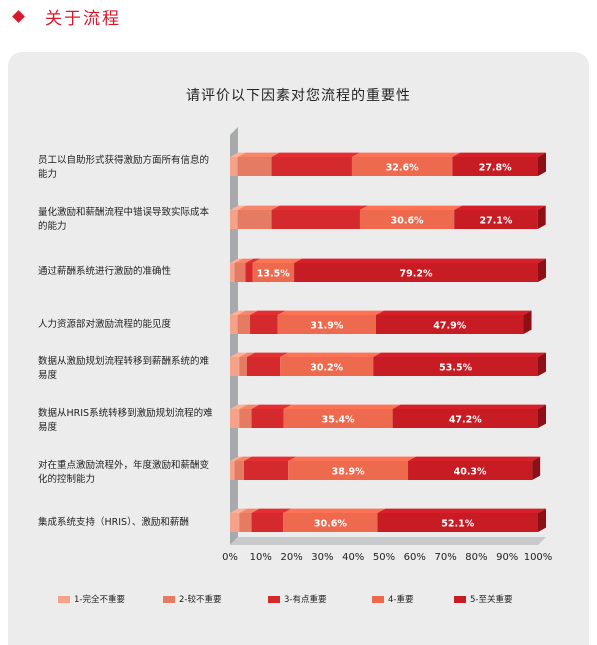 The height and width of the screenshot is (645, 597). What do you see at coordinates (322, 557) in the screenshot?
I see `x-tick-label: 30%` at bounding box center [322, 557].